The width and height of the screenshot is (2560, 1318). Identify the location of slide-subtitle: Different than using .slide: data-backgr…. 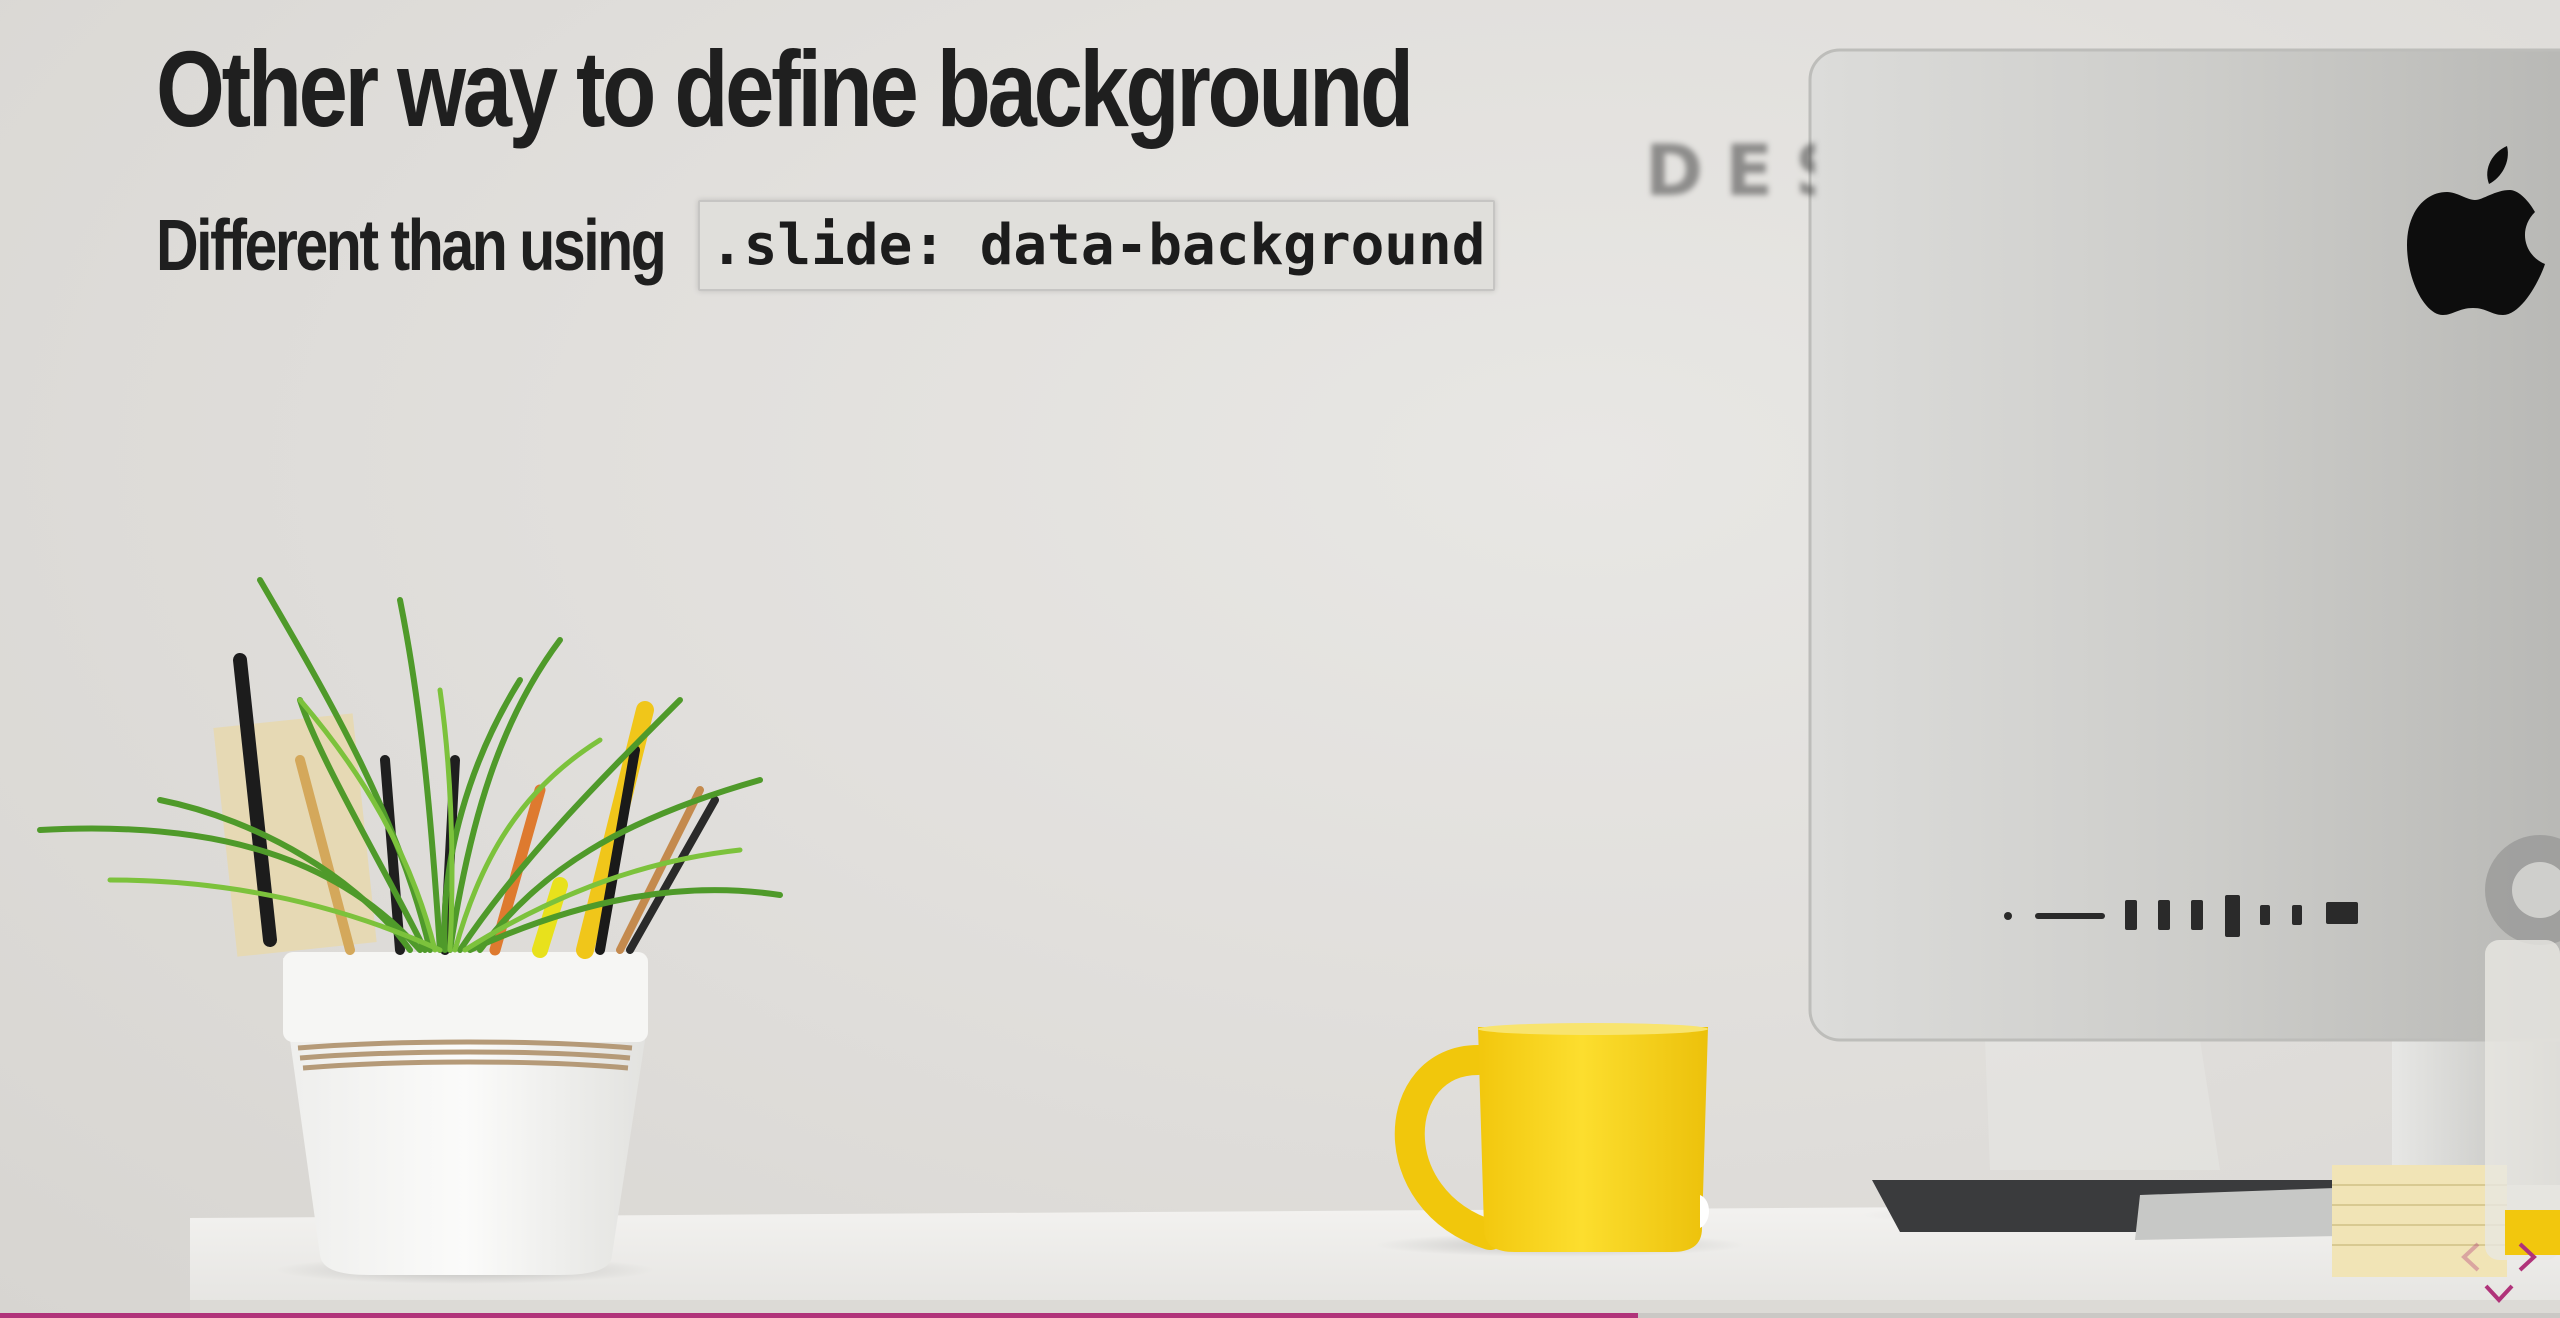
(826, 246).